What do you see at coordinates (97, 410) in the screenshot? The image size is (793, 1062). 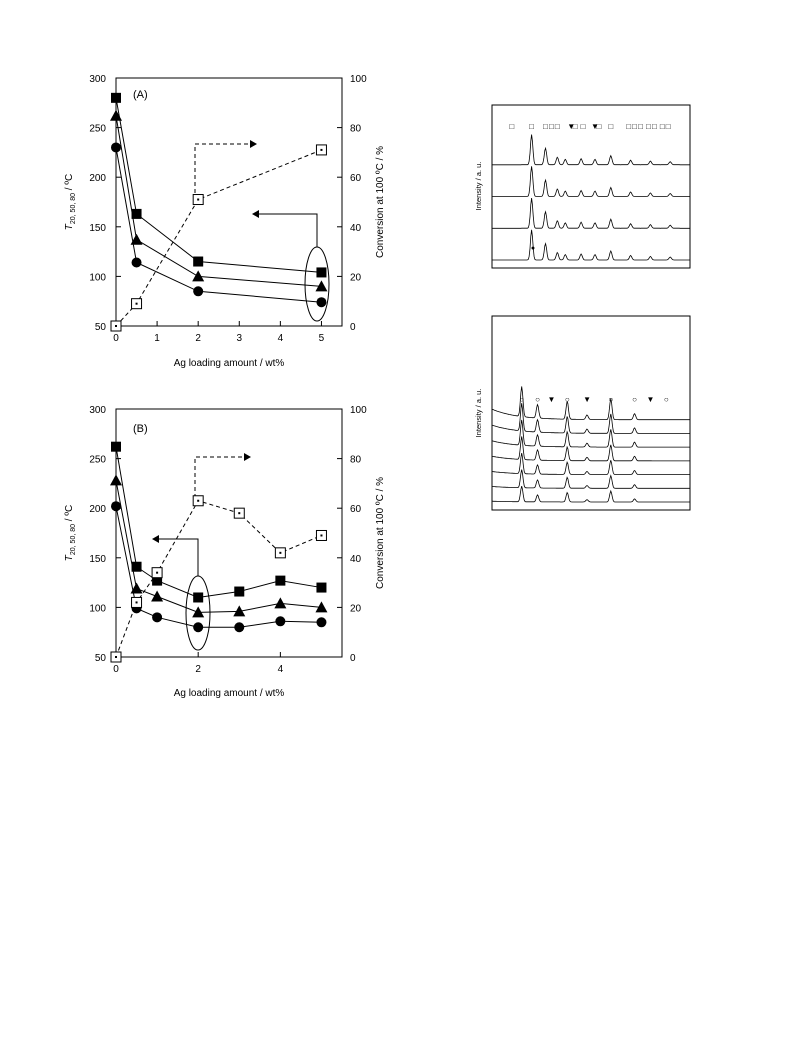 I see `panel-b-left-tick-label: 300` at bounding box center [97, 410].